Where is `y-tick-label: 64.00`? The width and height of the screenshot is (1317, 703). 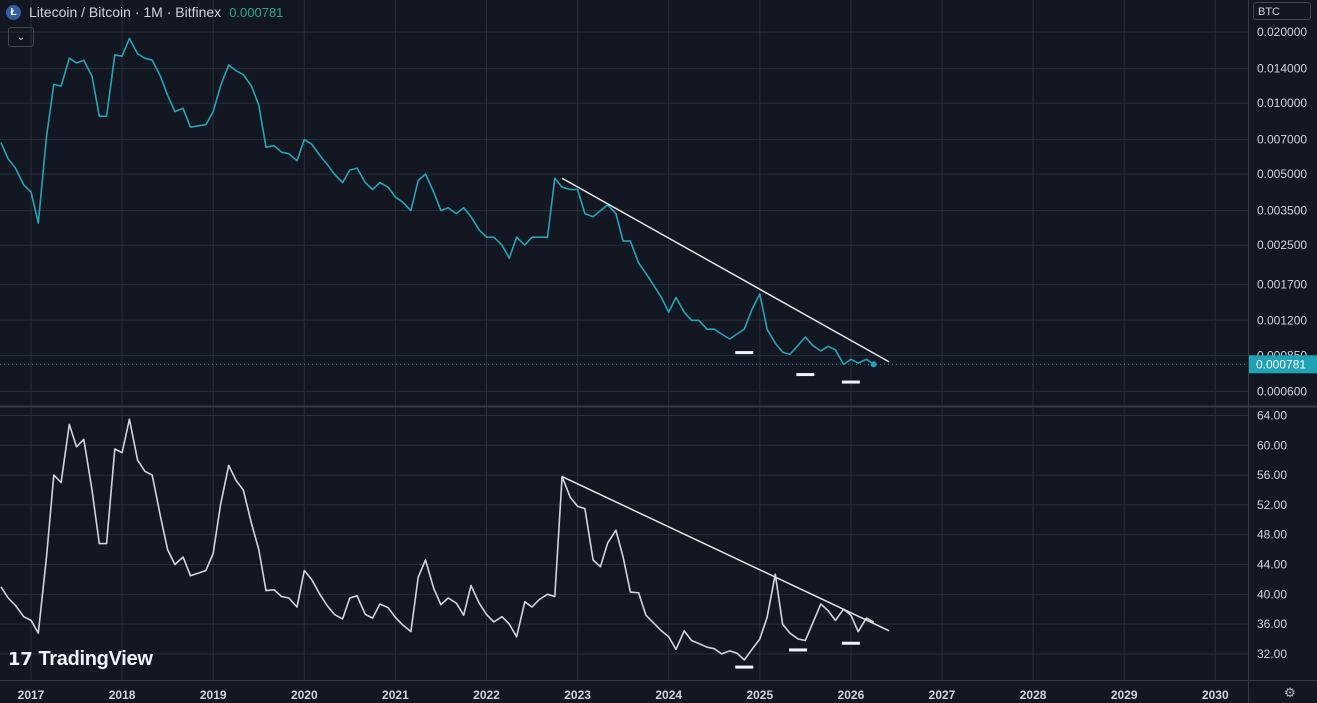
y-tick-label: 64.00 is located at coordinates (1272, 415).